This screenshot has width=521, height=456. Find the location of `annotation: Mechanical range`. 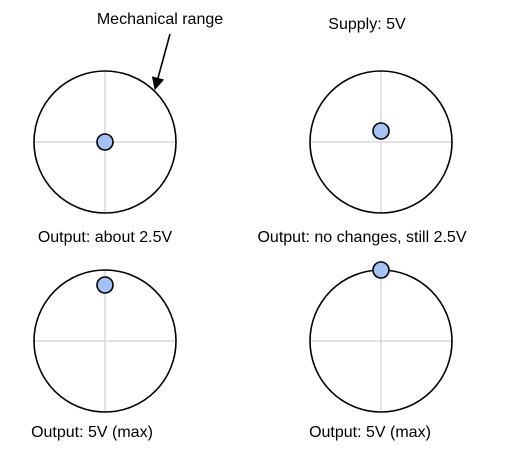

annotation: Mechanical range is located at coordinates (160, 19).